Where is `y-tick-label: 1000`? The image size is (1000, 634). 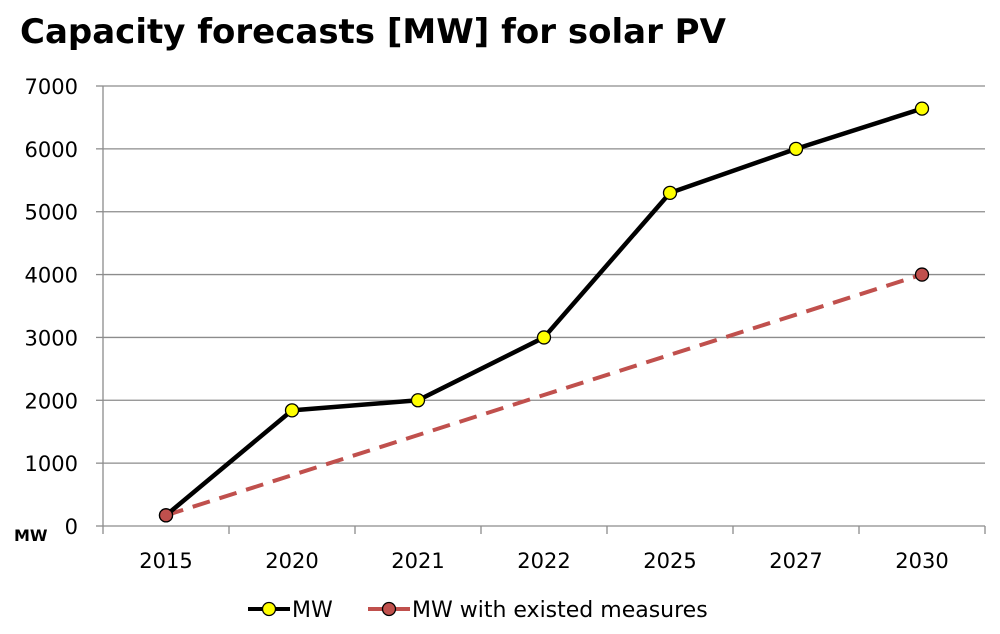 y-tick-label: 1000 is located at coordinates (51, 464).